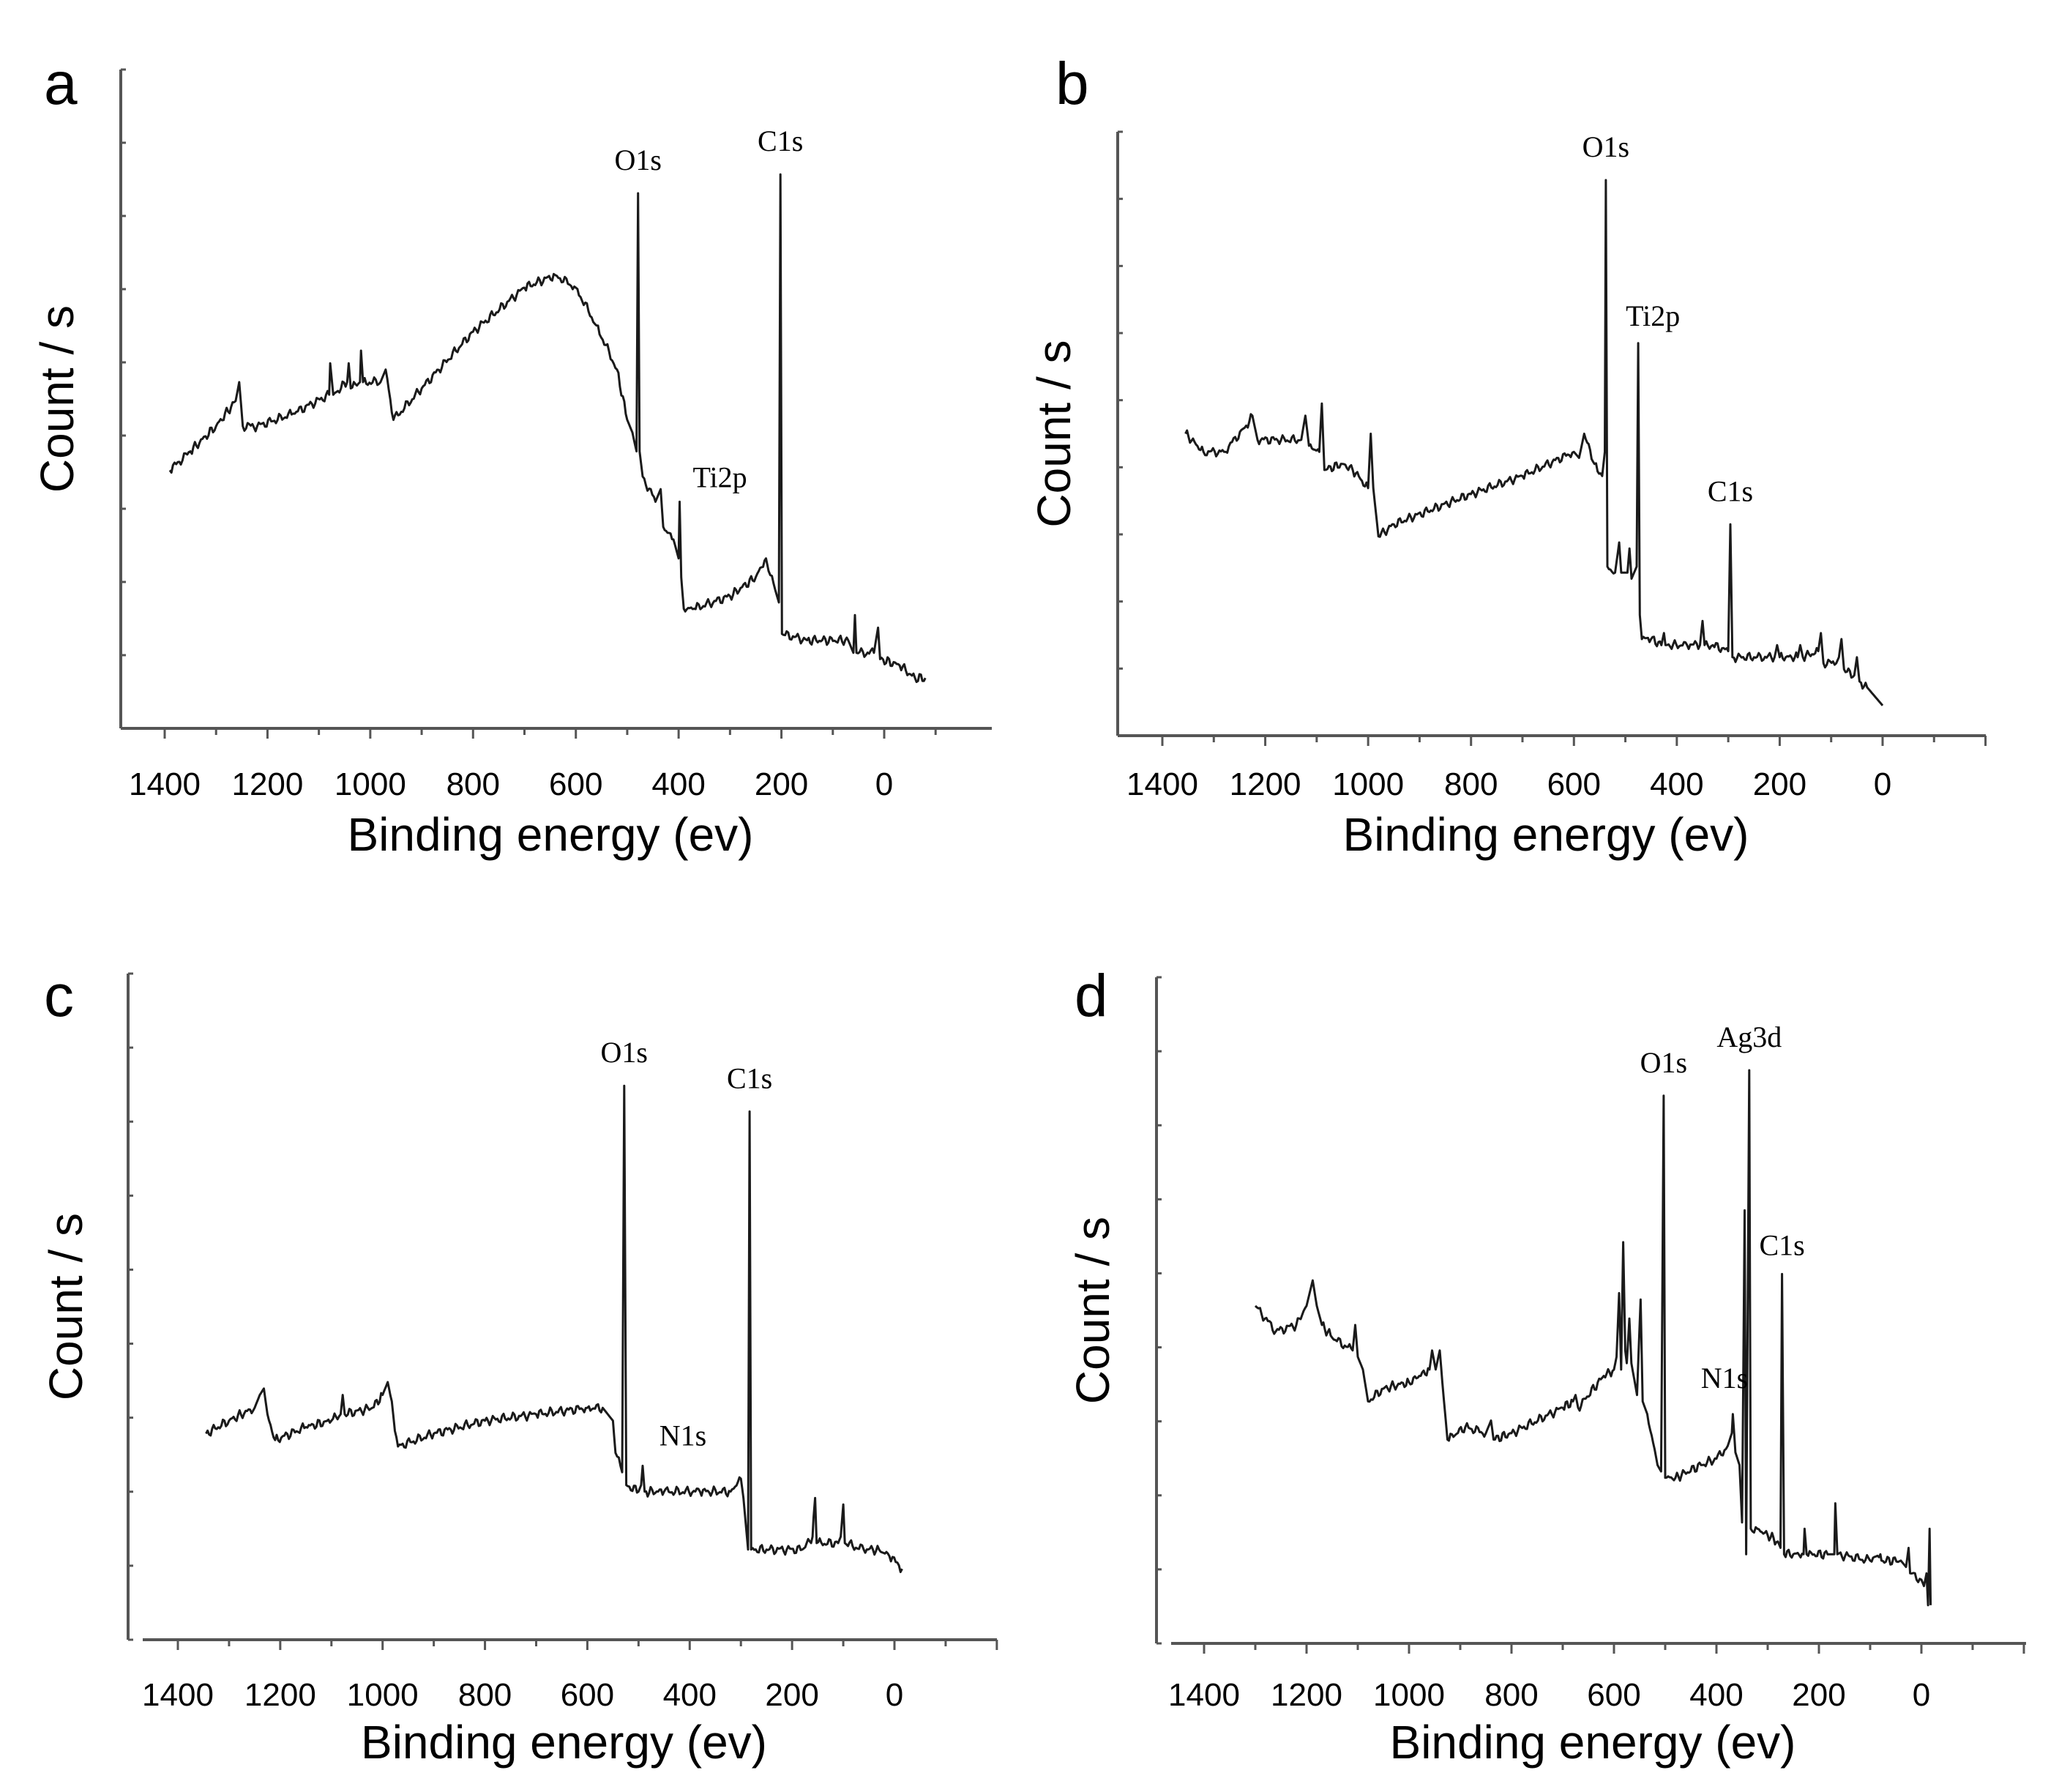 The image size is (2059, 1792). I want to click on peak-label: Ag3d, so click(1749, 1036).